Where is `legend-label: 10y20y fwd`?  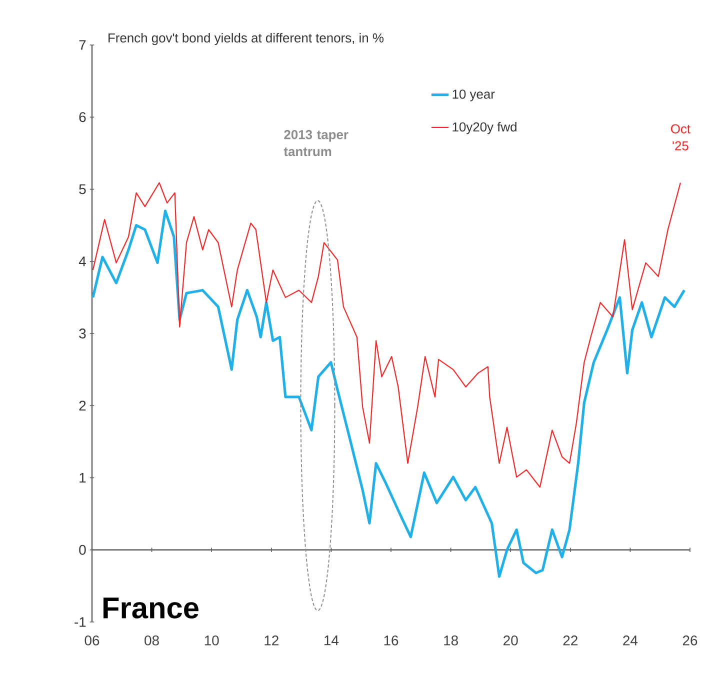 legend-label: 10y20y fwd is located at coordinates (484, 128).